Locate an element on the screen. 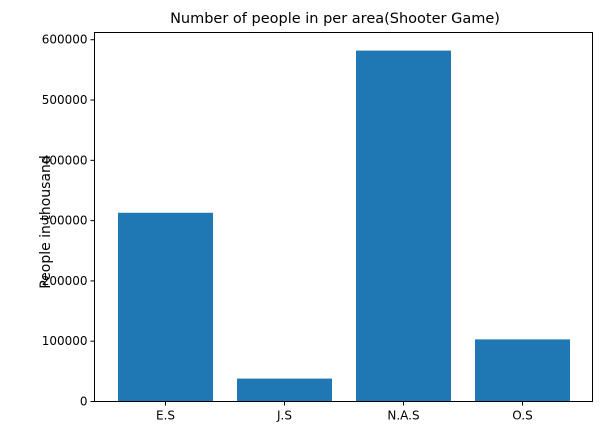  y-axis-ticks: 0 100000 200000 300000 400000 500000 600000 is located at coordinates (68, 221).